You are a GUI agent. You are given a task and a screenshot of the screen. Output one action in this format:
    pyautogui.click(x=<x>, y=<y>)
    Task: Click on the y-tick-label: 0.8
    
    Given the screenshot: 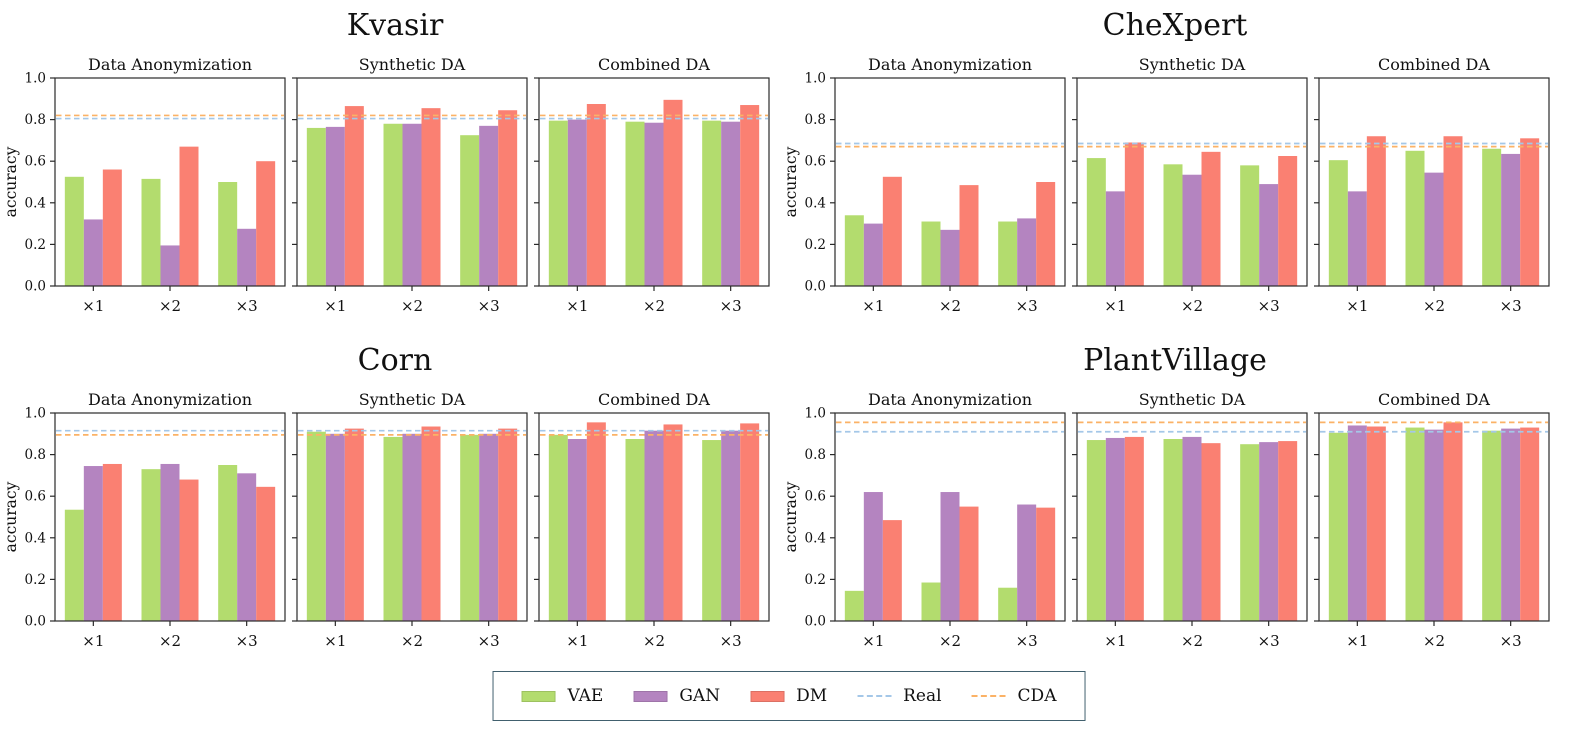 What is the action you would take?
    pyautogui.click(x=35, y=120)
    